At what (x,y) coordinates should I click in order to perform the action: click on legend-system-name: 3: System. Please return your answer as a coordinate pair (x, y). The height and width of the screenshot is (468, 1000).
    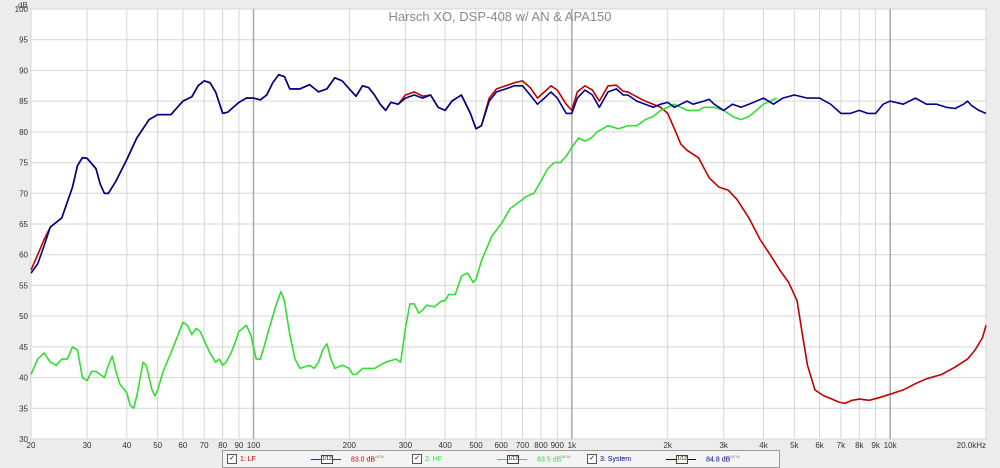
    Looking at the image, I should click on (616, 459).